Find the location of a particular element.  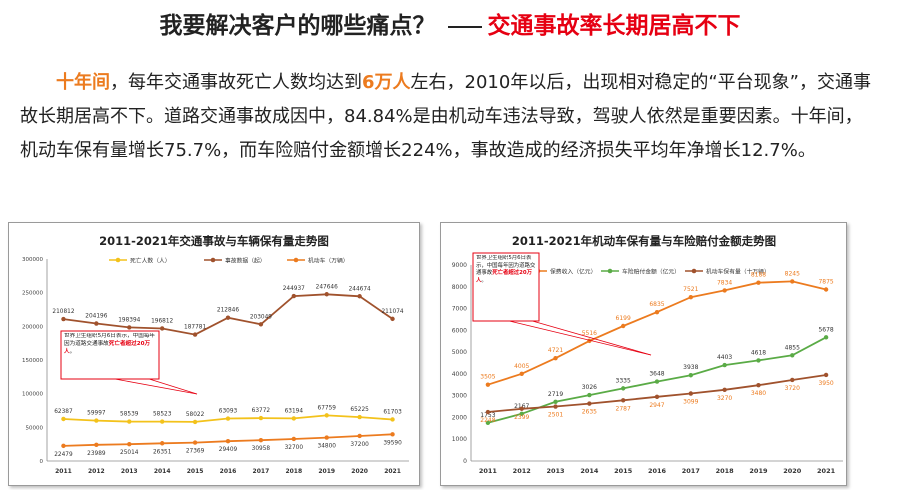

data-label: 210812 is located at coordinates (63, 312).